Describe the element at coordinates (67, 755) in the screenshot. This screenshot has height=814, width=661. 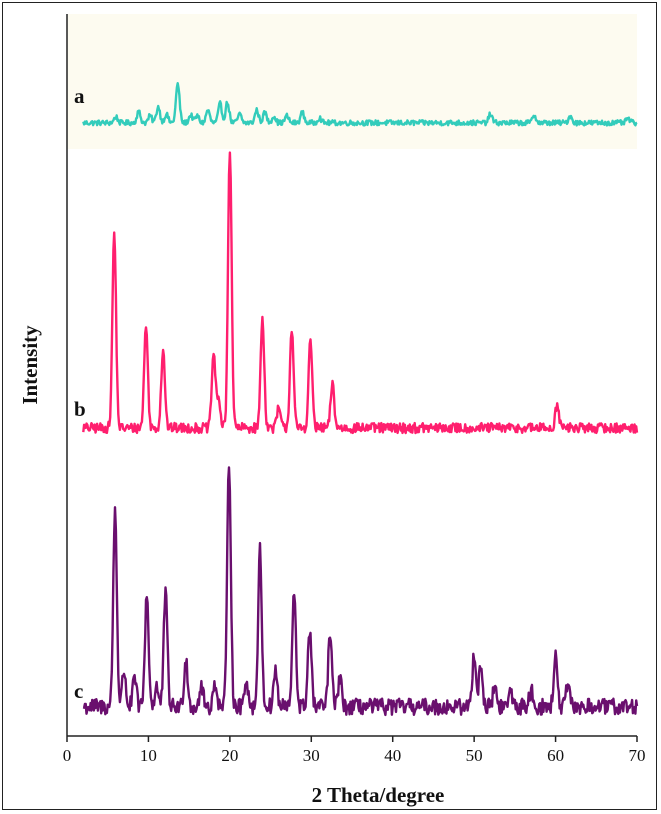
I see `x-tick-label: 0` at that location.